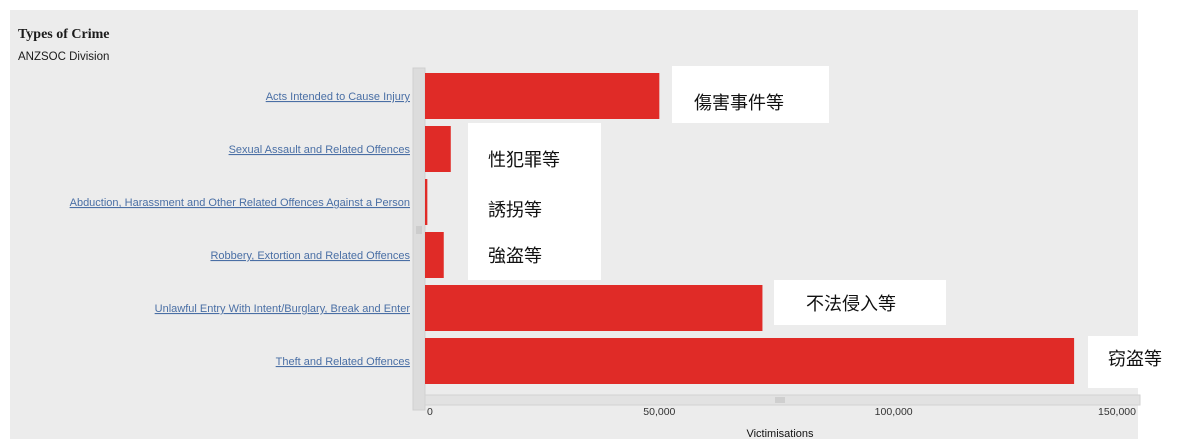  Describe the element at coordinates (524, 160) in the screenshot. I see `annotation-label: 性犯罪等` at that location.